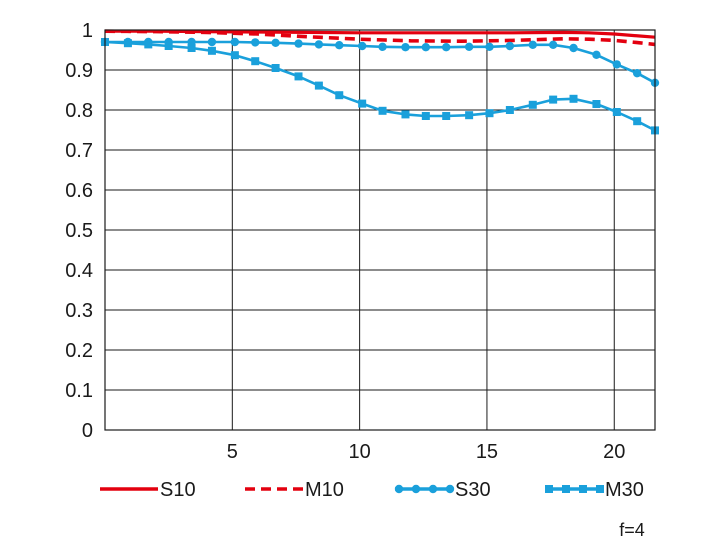 The image size is (720, 560). Describe the element at coordinates (79, 151) in the screenshot. I see `y-tick-label: 0.7` at that location.